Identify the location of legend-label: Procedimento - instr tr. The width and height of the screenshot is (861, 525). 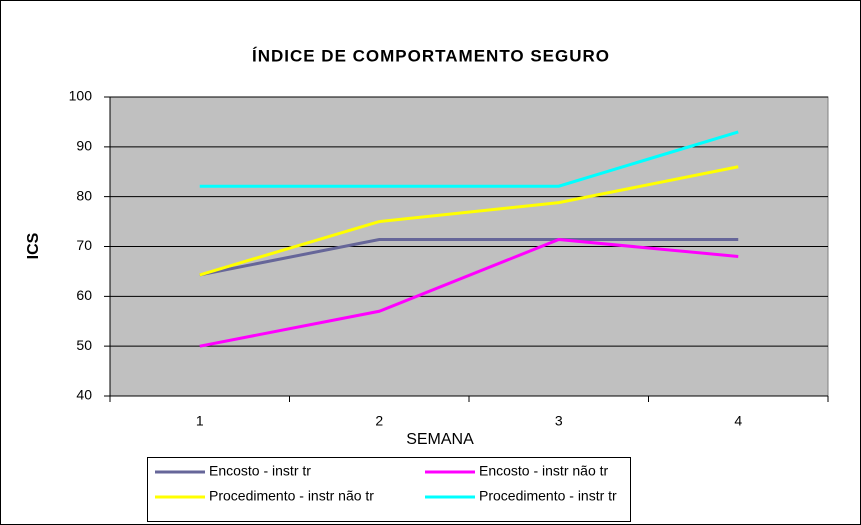
(548, 496).